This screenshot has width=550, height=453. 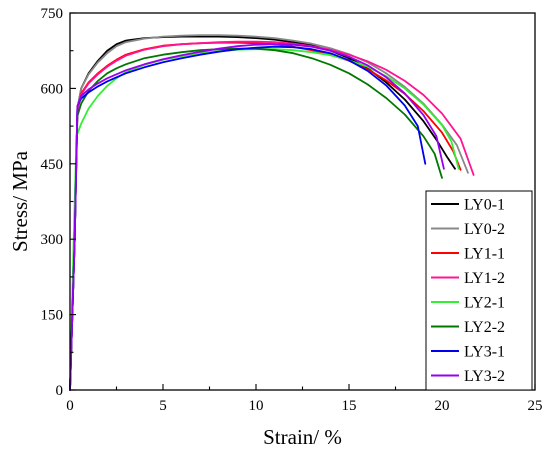 What do you see at coordinates (256, 406) in the screenshot?
I see `x-tick-label: 10` at bounding box center [256, 406].